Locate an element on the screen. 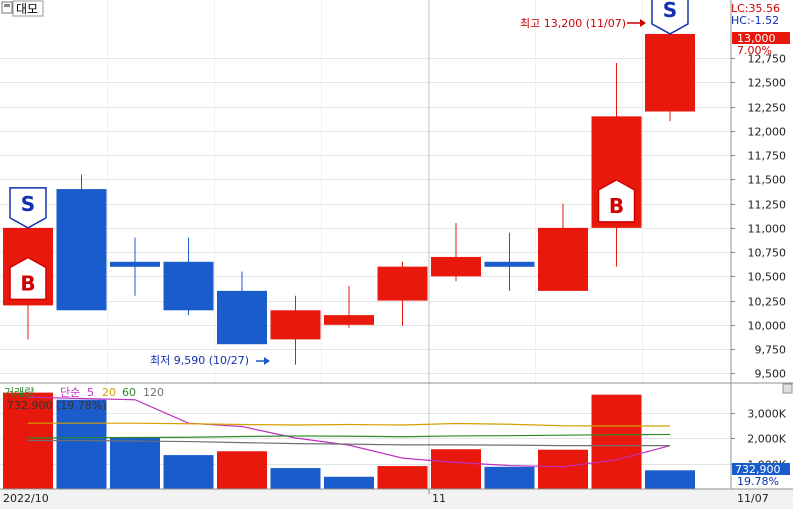 This screenshot has height=509, width=793. hc-status: HC:-1.52 is located at coordinates (755, 20).